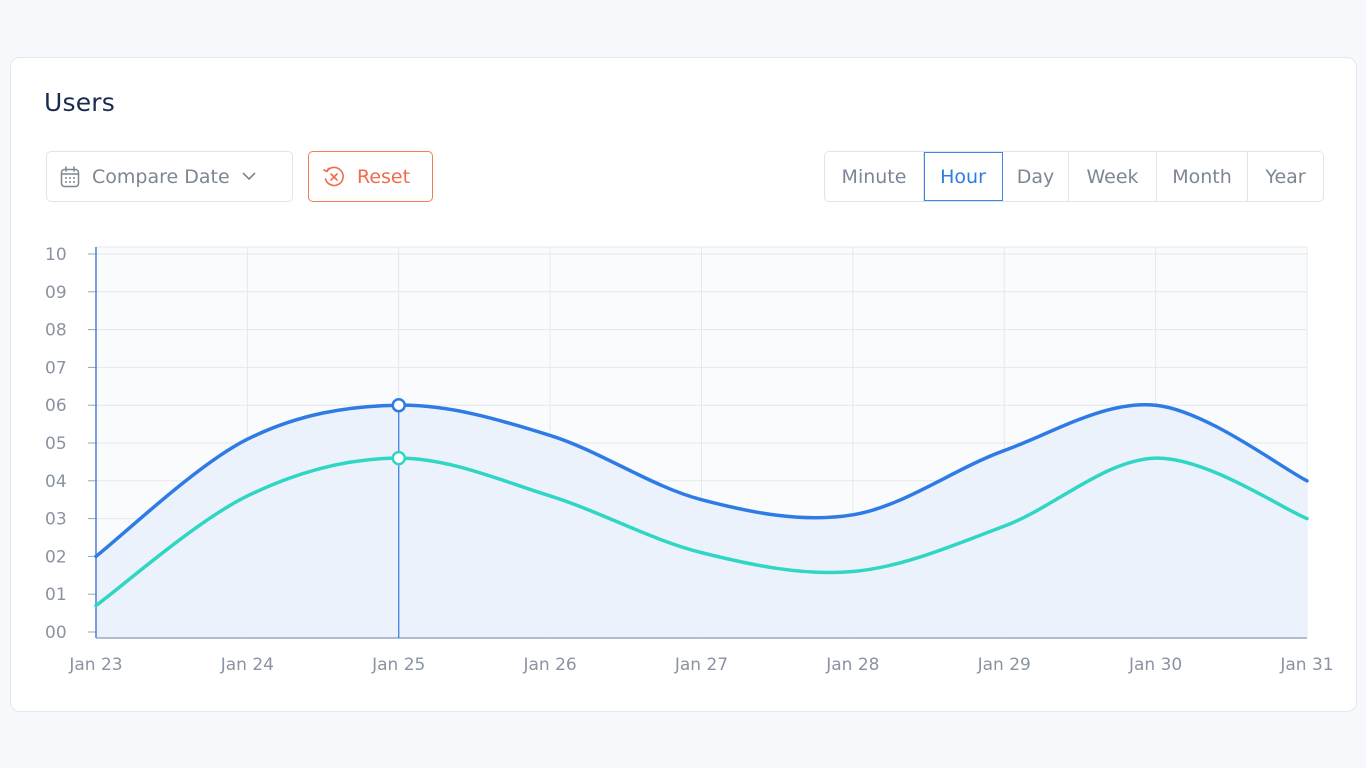 This screenshot has width=1366, height=768. What do you see at coordinates (1155, 665) in the screenshot?
I see `x-tick-label: Jan 30` at bounding box center [1155, 665].